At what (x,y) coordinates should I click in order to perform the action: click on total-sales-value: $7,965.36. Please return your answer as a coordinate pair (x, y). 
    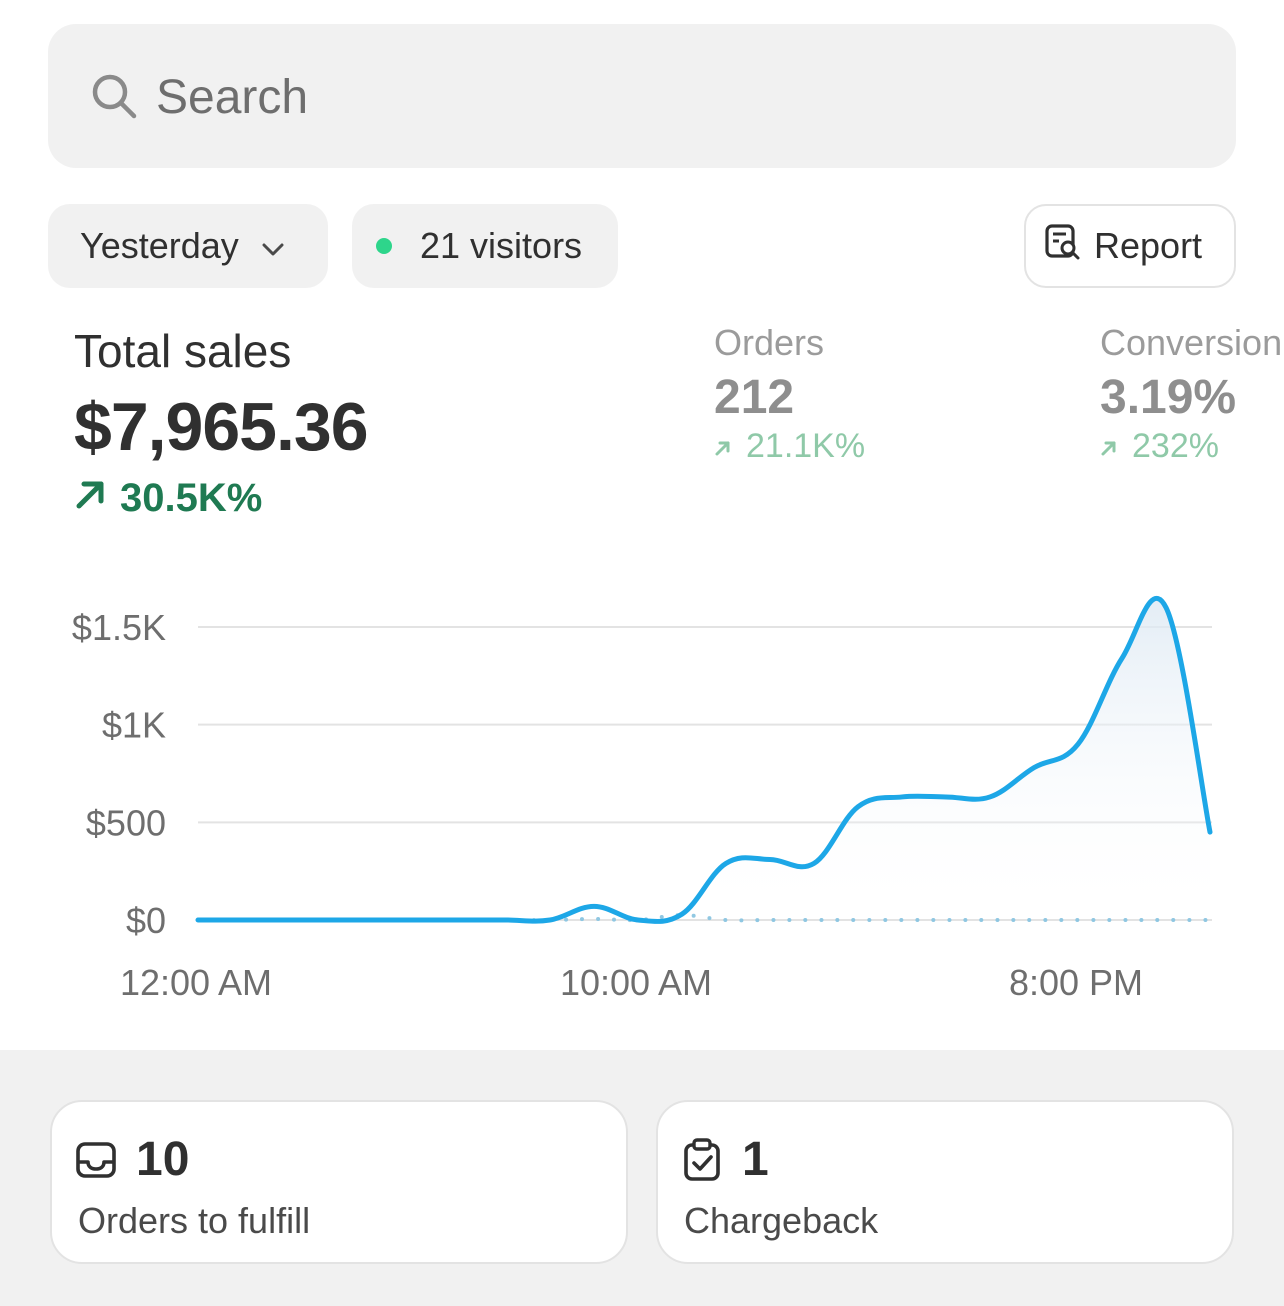
    Looking at the image, I should click on (221, 427).